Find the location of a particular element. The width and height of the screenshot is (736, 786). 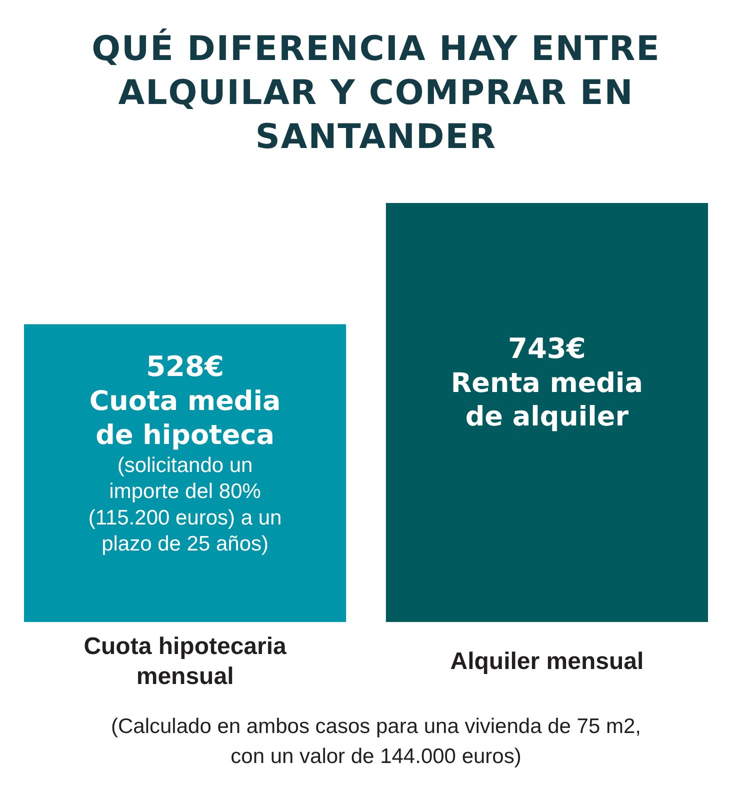

text: (Calculado en ambos casos para una vivienda de 75 m2, con un valor de 144.000 euros) is located at coordinates (376, 741).